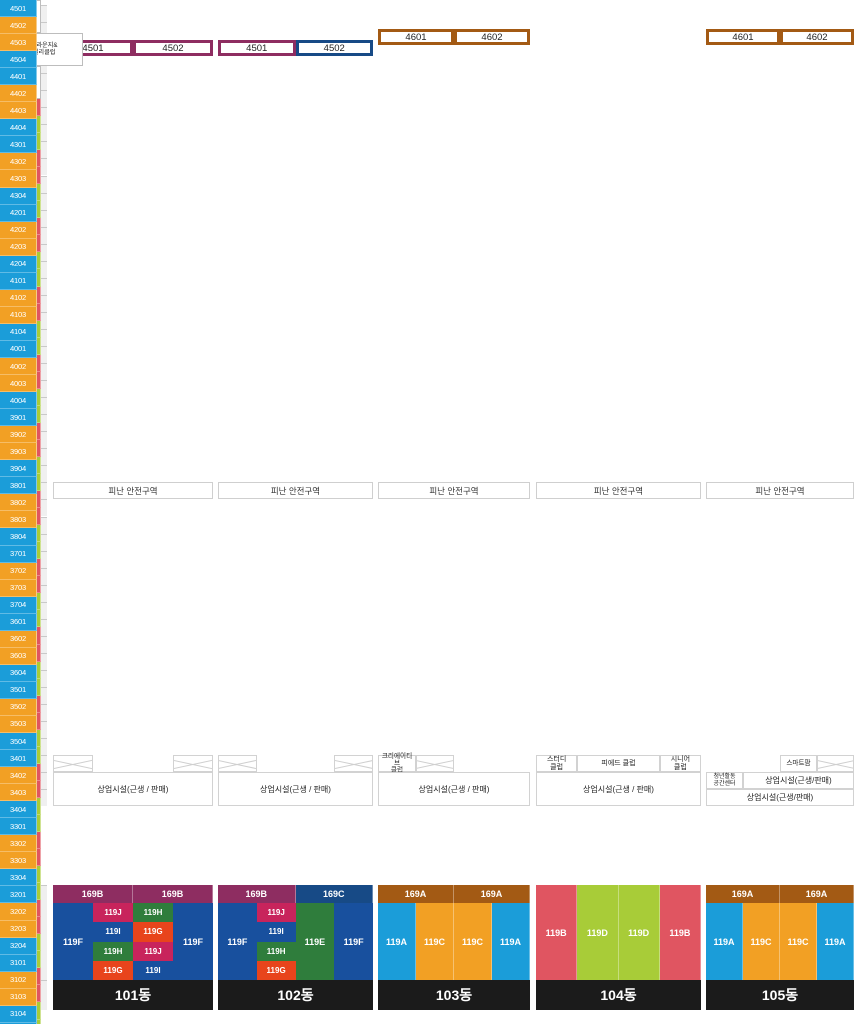 The height and width of the screenshot is (1024, 861). What do you see at coordinates (295, 995) in the screenshot?
I see `dong-bar-102: 102동` at bounding box center [295, 995].